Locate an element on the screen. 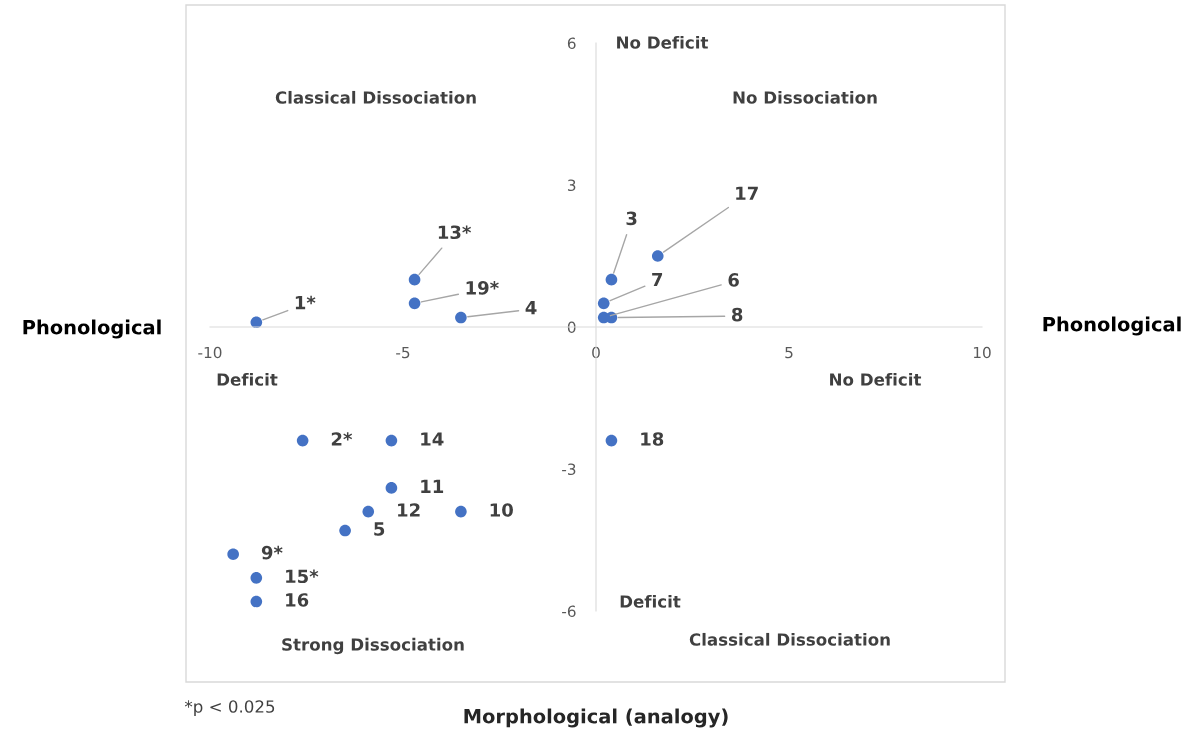 The height and width of the screenshot is (736, 1187). annotation: 13* is located at coordinates (455, 232).